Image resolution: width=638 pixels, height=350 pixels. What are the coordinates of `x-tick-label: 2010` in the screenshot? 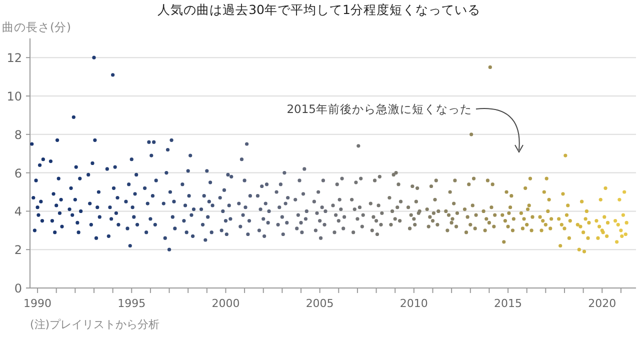 It's located at (414, 303).